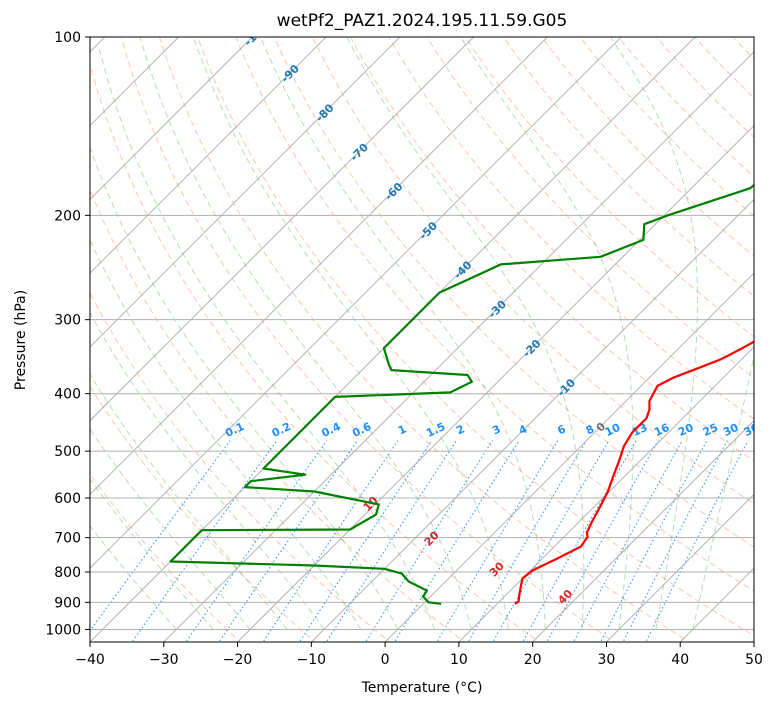 The height and width of the screenshot is (708, 775). Describe the element at coordinates (639, 430) in the screenshot. I see `mixing-ratio-label: 13` at that location.